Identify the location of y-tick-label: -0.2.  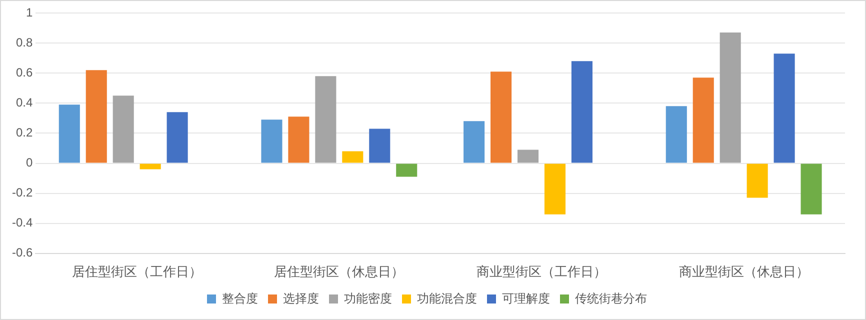
(22, 193).